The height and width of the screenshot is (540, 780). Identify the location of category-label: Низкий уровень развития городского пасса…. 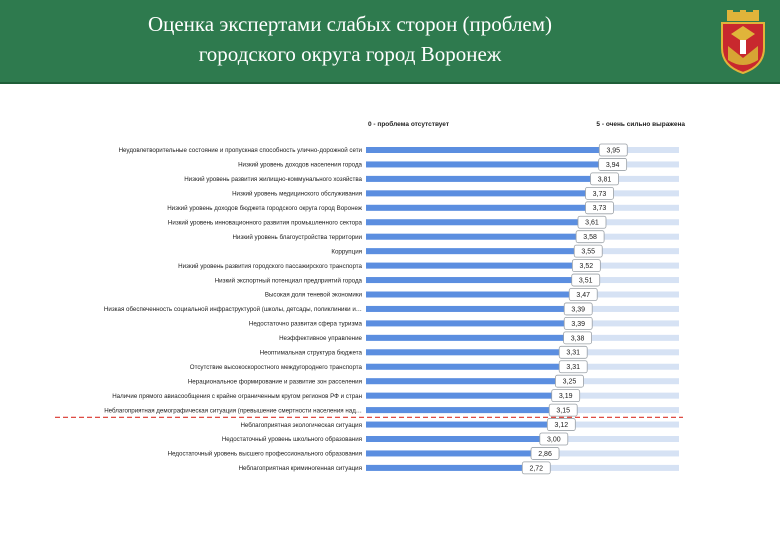
(270, 266).